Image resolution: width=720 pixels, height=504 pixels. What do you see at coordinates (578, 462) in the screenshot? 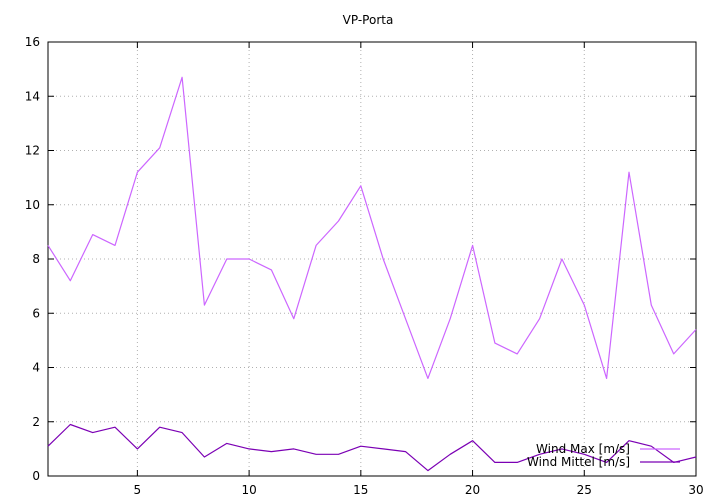
I see `legend-label-2: Wind Mittel [m/s]` at bounding box center [578, 462].